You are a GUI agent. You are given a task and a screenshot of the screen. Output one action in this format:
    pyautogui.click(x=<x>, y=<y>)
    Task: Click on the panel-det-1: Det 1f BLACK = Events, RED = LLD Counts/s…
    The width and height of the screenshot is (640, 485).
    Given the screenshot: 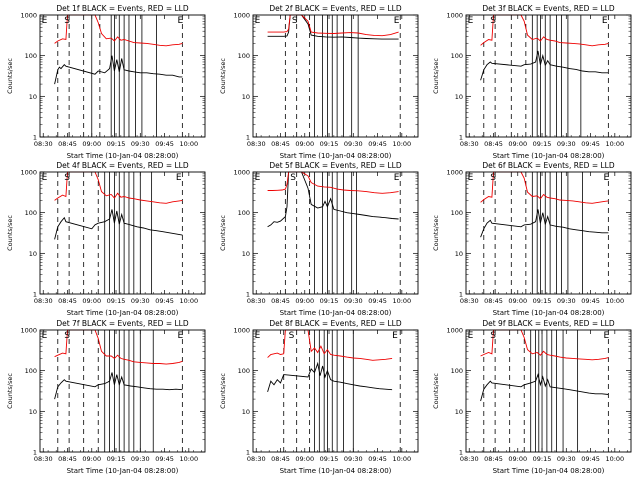 What is the action you would take?
    pyautogui.click(x=106, y=82)
    